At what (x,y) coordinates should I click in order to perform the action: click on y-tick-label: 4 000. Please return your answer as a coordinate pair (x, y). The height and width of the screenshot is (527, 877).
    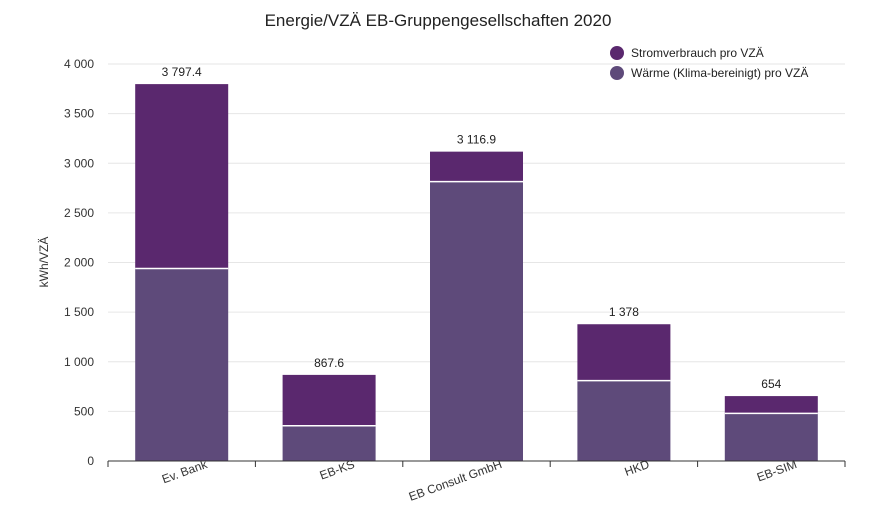
    Looking at the image, I should click on (79, 64).